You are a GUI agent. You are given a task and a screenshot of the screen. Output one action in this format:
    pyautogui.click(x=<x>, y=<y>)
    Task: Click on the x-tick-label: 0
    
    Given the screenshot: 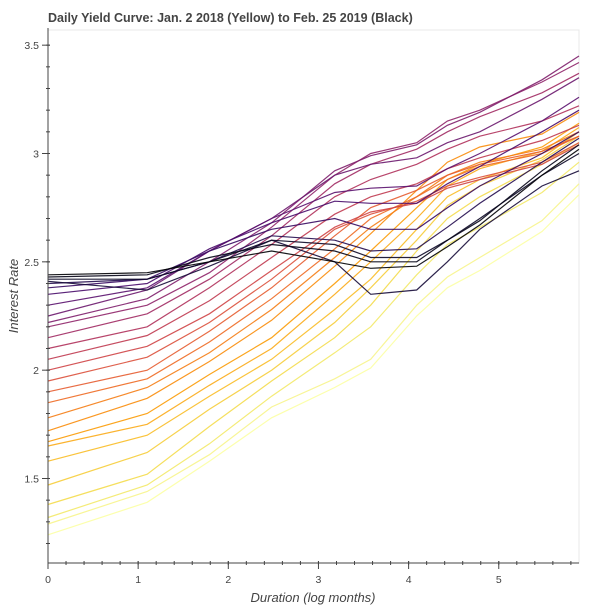 What is the action you would take?
    pyautogui.click(x=48, y=580)
    